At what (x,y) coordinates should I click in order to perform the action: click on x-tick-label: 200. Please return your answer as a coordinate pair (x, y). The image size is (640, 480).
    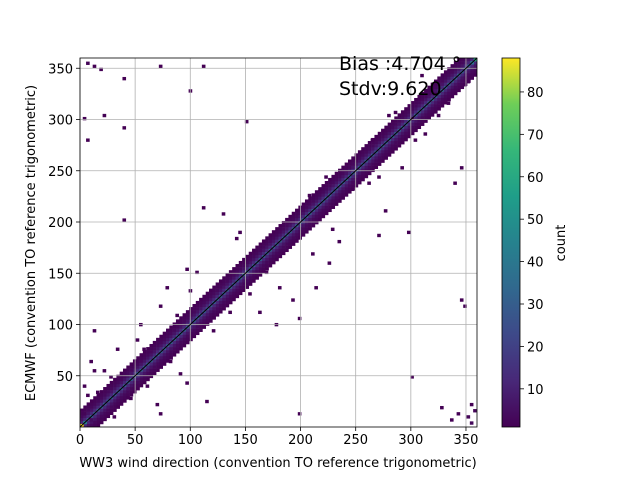
    Looking at the image, I should click on (300, 440).